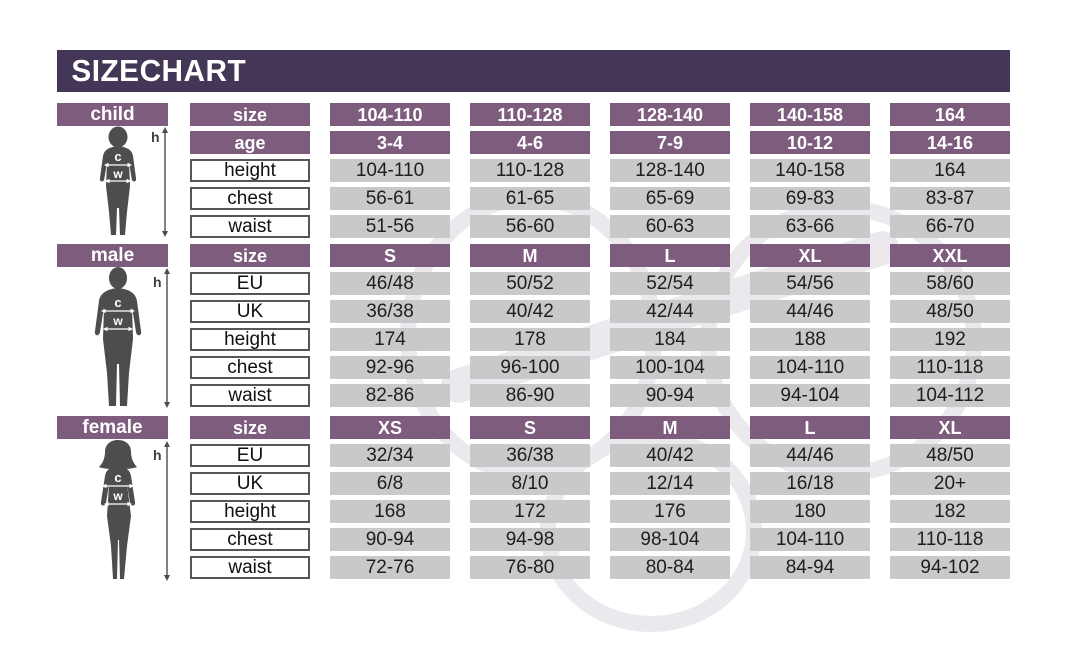 The image size is (1065, 645). What do you see at coordinates (390, 567) in the screenshot?
I see `cell-female-waist-col1: 72-76` at bounding box center [390, 567].